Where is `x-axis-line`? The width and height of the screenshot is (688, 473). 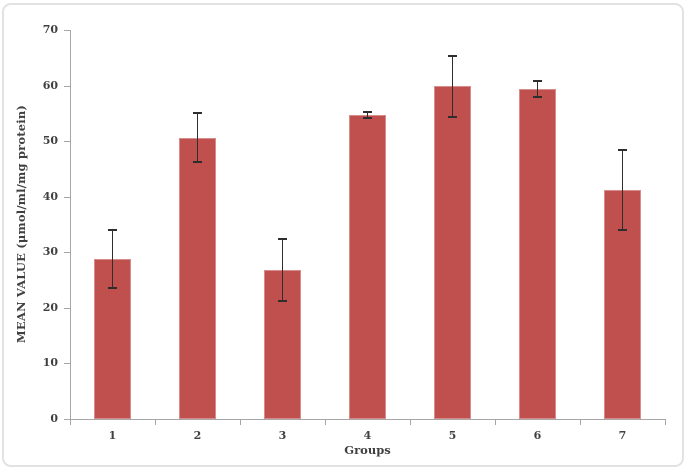
x-axis-line is located at coordinates (368, 419).